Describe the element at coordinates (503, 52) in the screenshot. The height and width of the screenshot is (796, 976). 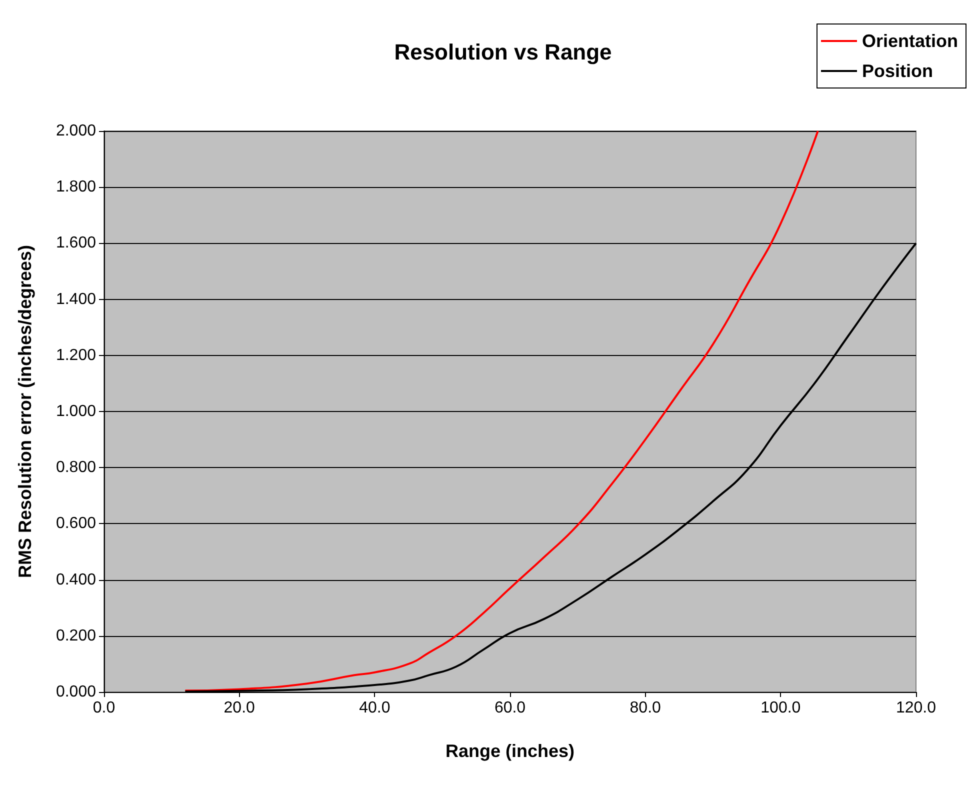
I see `chart-title: Resolution vs Range` at that location.